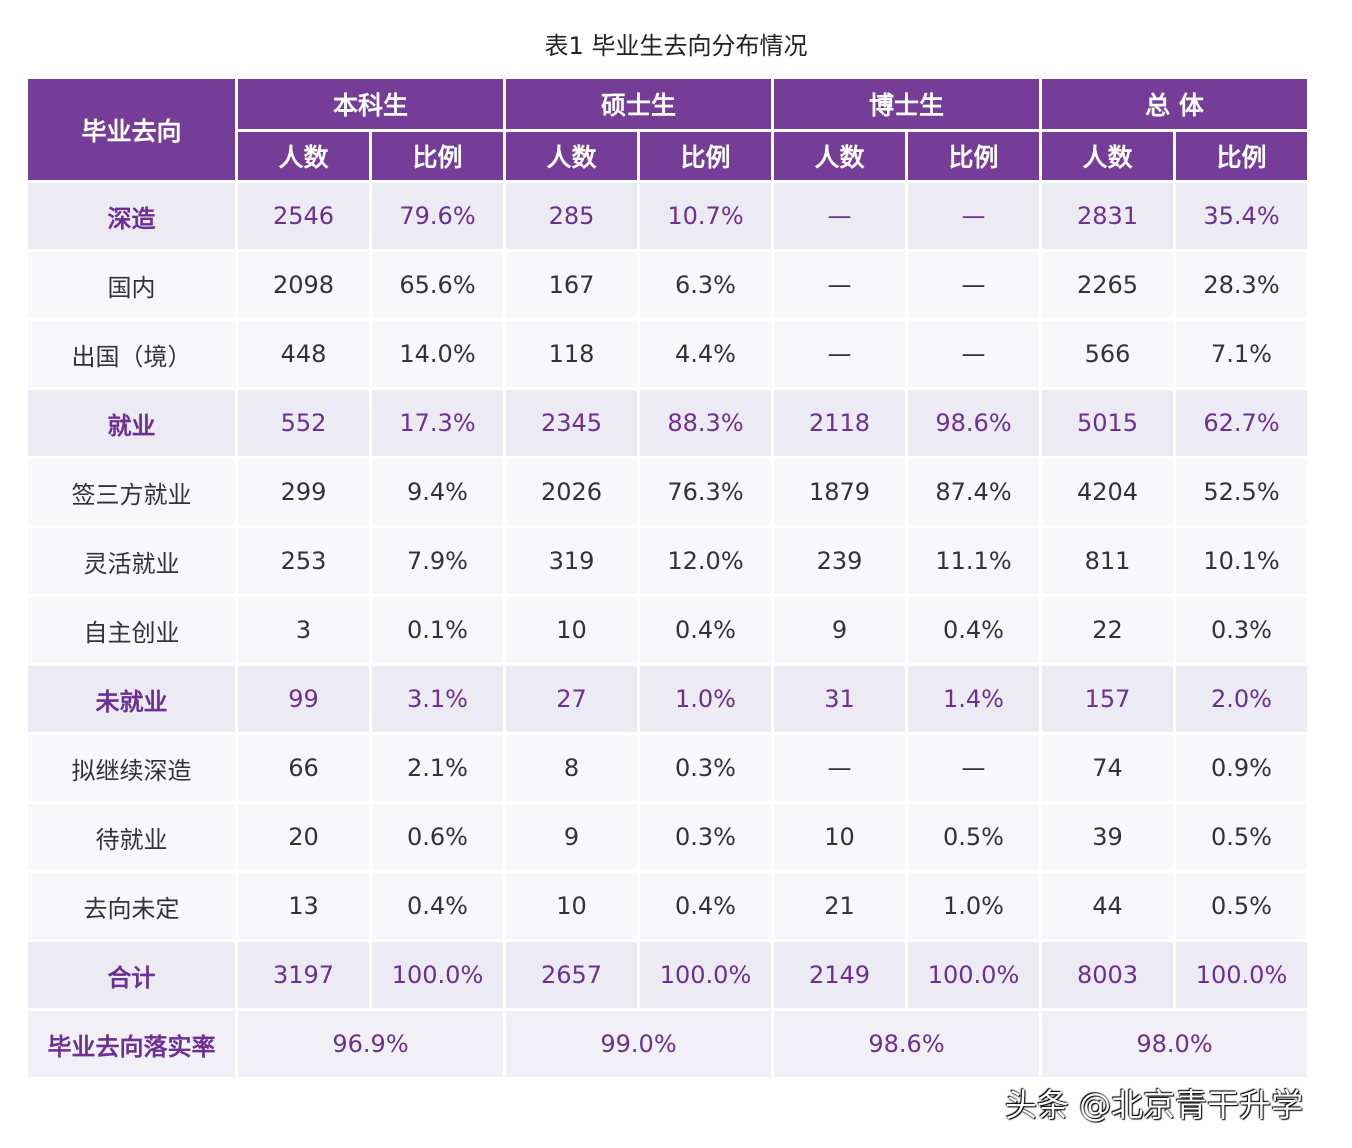  I want to click on row-label: 拟继续深造, so click(131, 768).